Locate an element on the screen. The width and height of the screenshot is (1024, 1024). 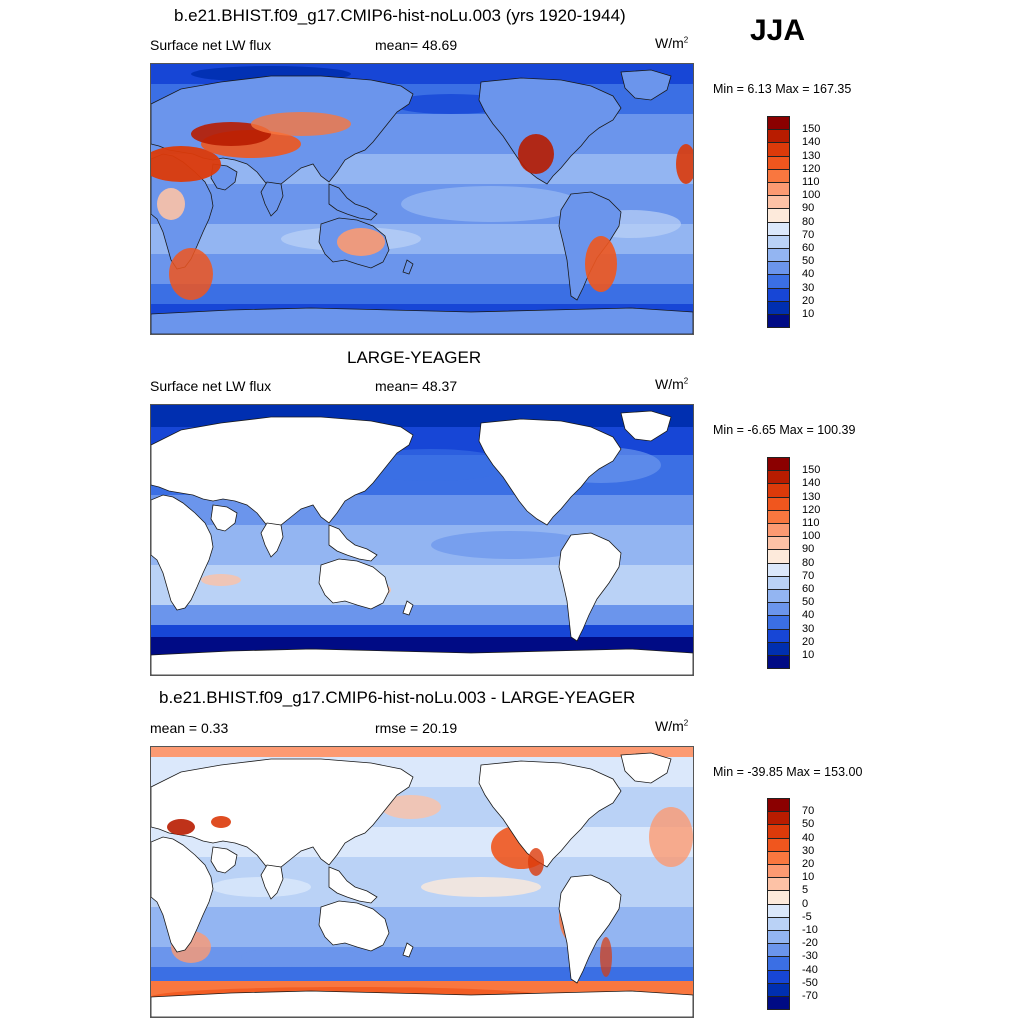
colorbar-tick-label: -40 is located at coordinates (810, 969).